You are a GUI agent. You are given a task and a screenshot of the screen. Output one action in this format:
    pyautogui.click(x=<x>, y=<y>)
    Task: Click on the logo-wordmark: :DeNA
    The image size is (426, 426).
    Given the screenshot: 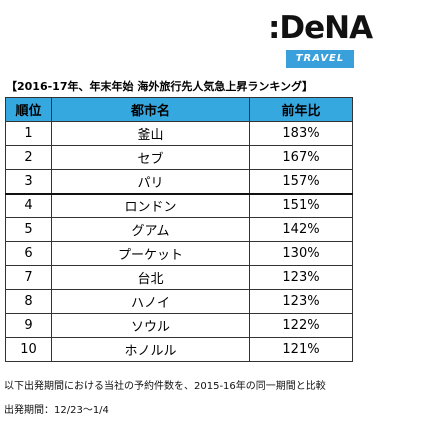 What is the action you would take?
    pyautogui.click(x=320, y=28)
    